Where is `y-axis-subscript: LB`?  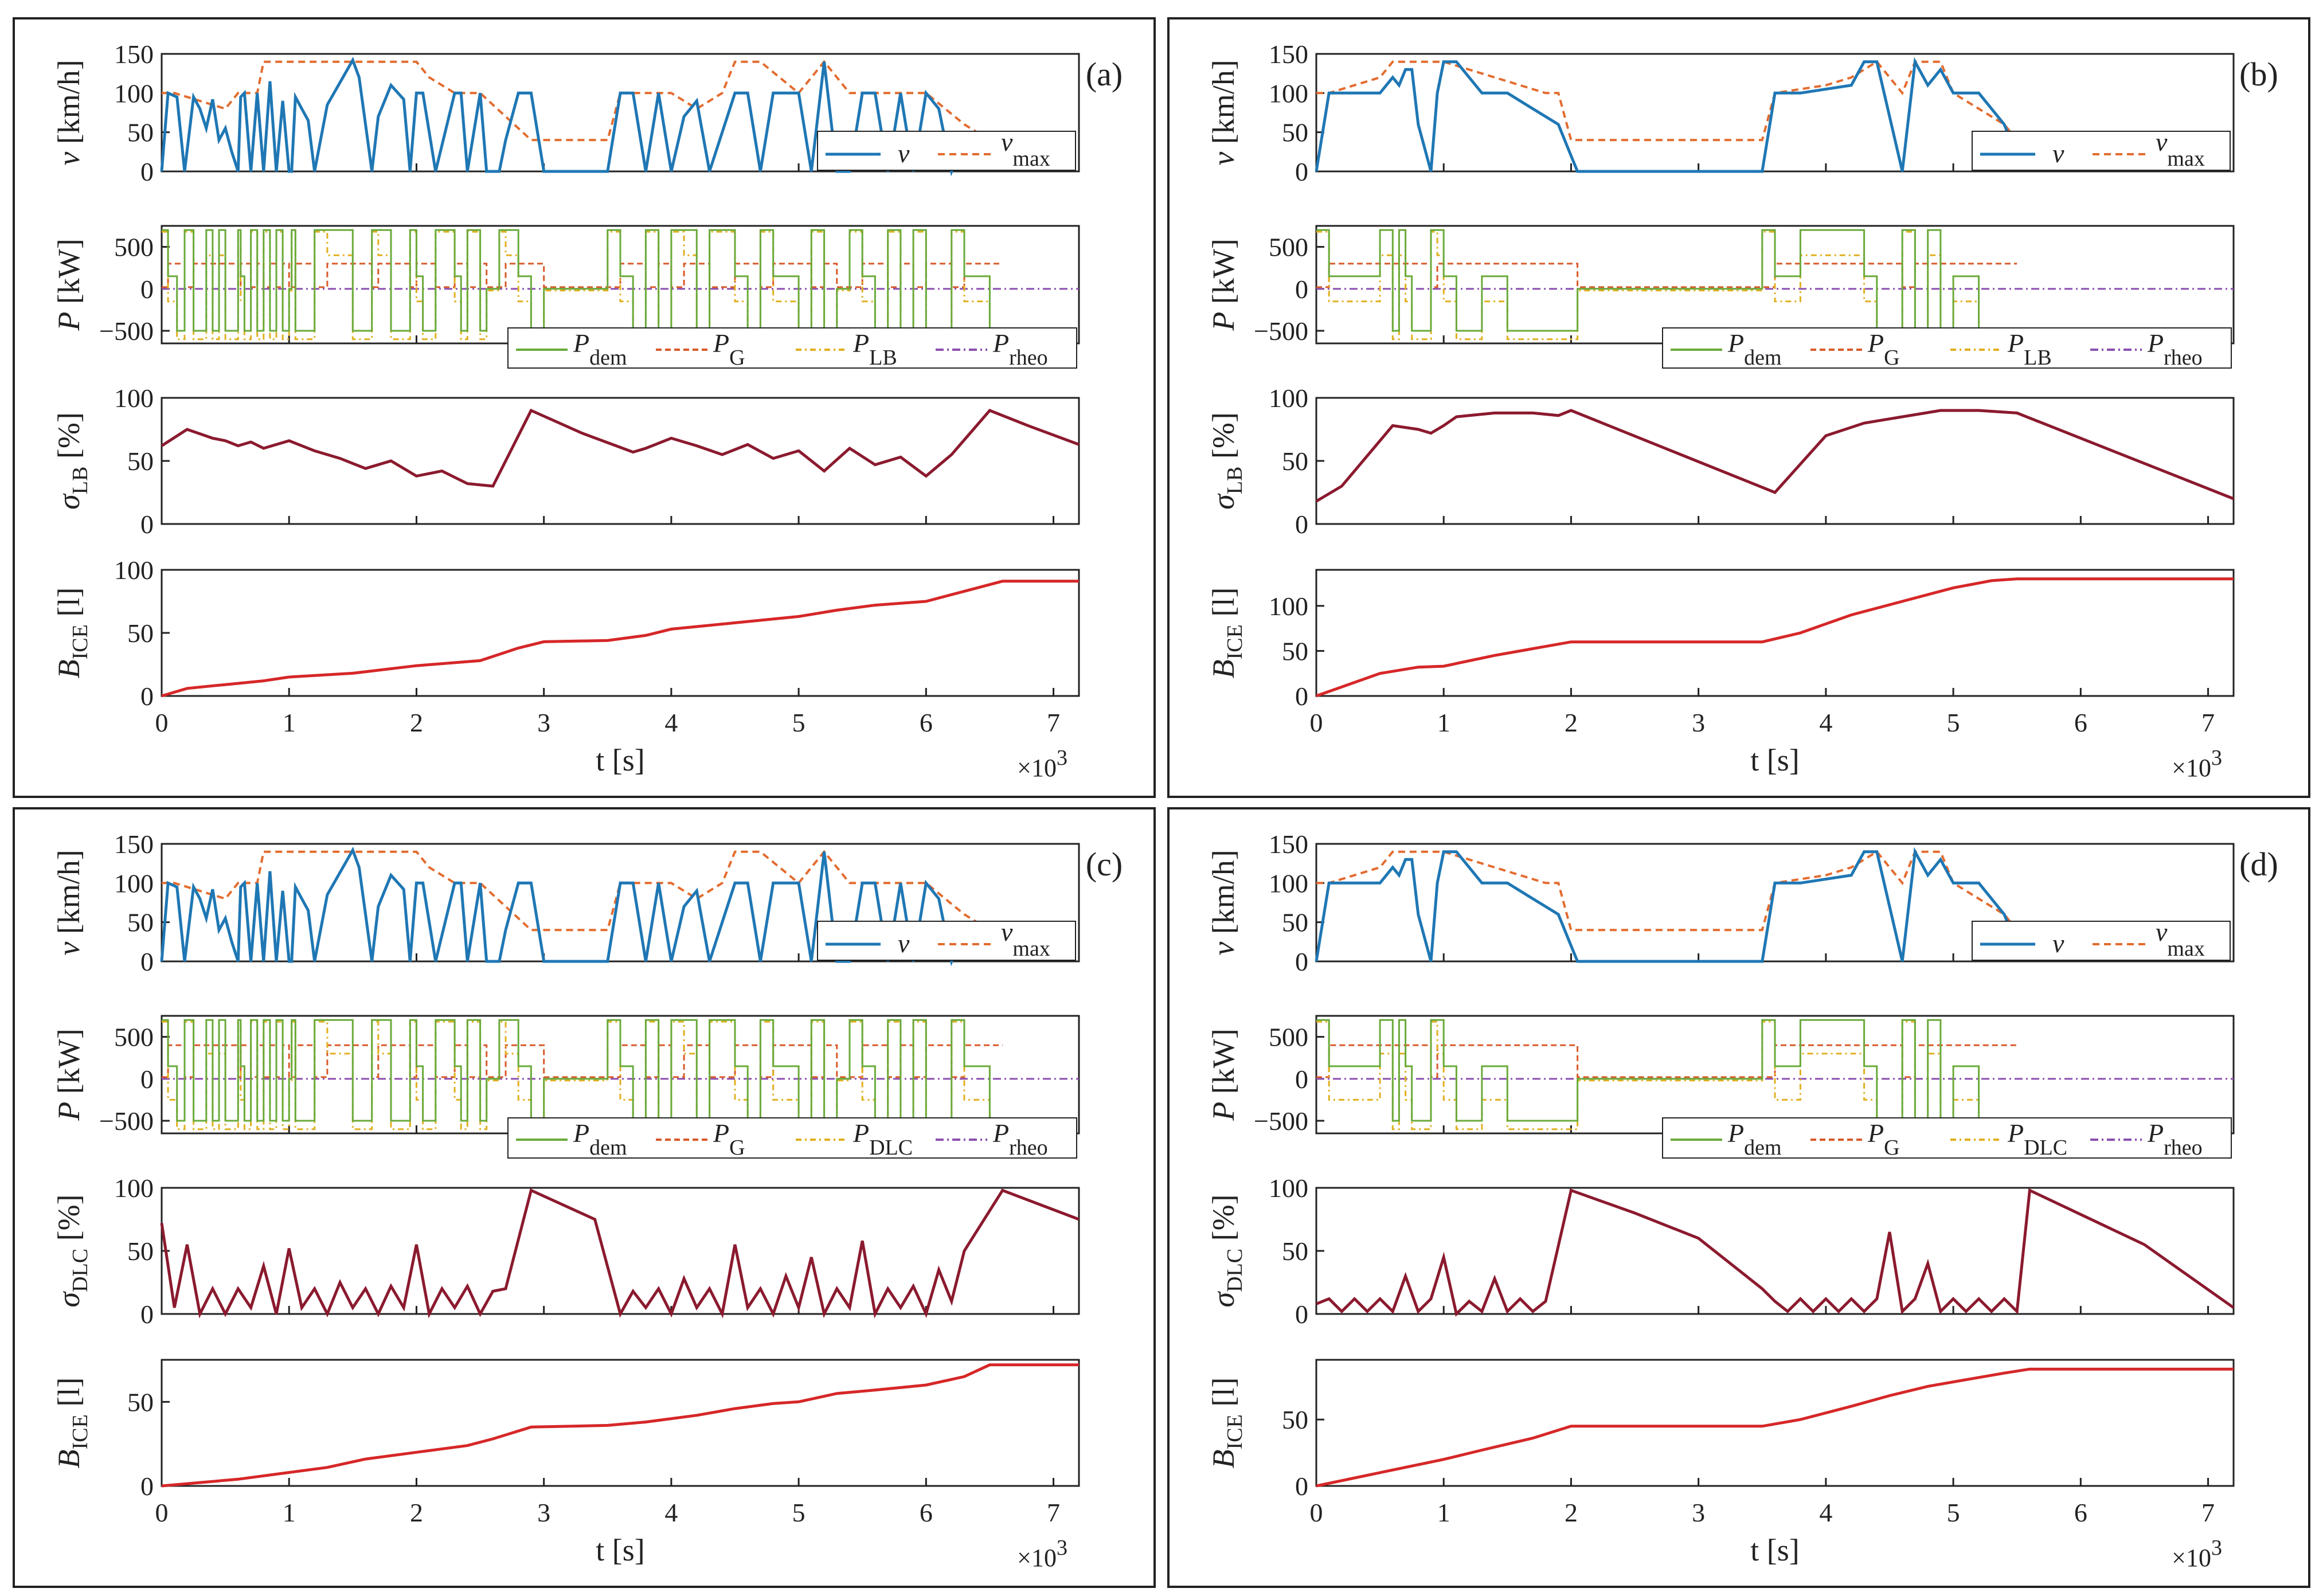 y-axis-subscript: LB is located at coordinates (1235, 481).